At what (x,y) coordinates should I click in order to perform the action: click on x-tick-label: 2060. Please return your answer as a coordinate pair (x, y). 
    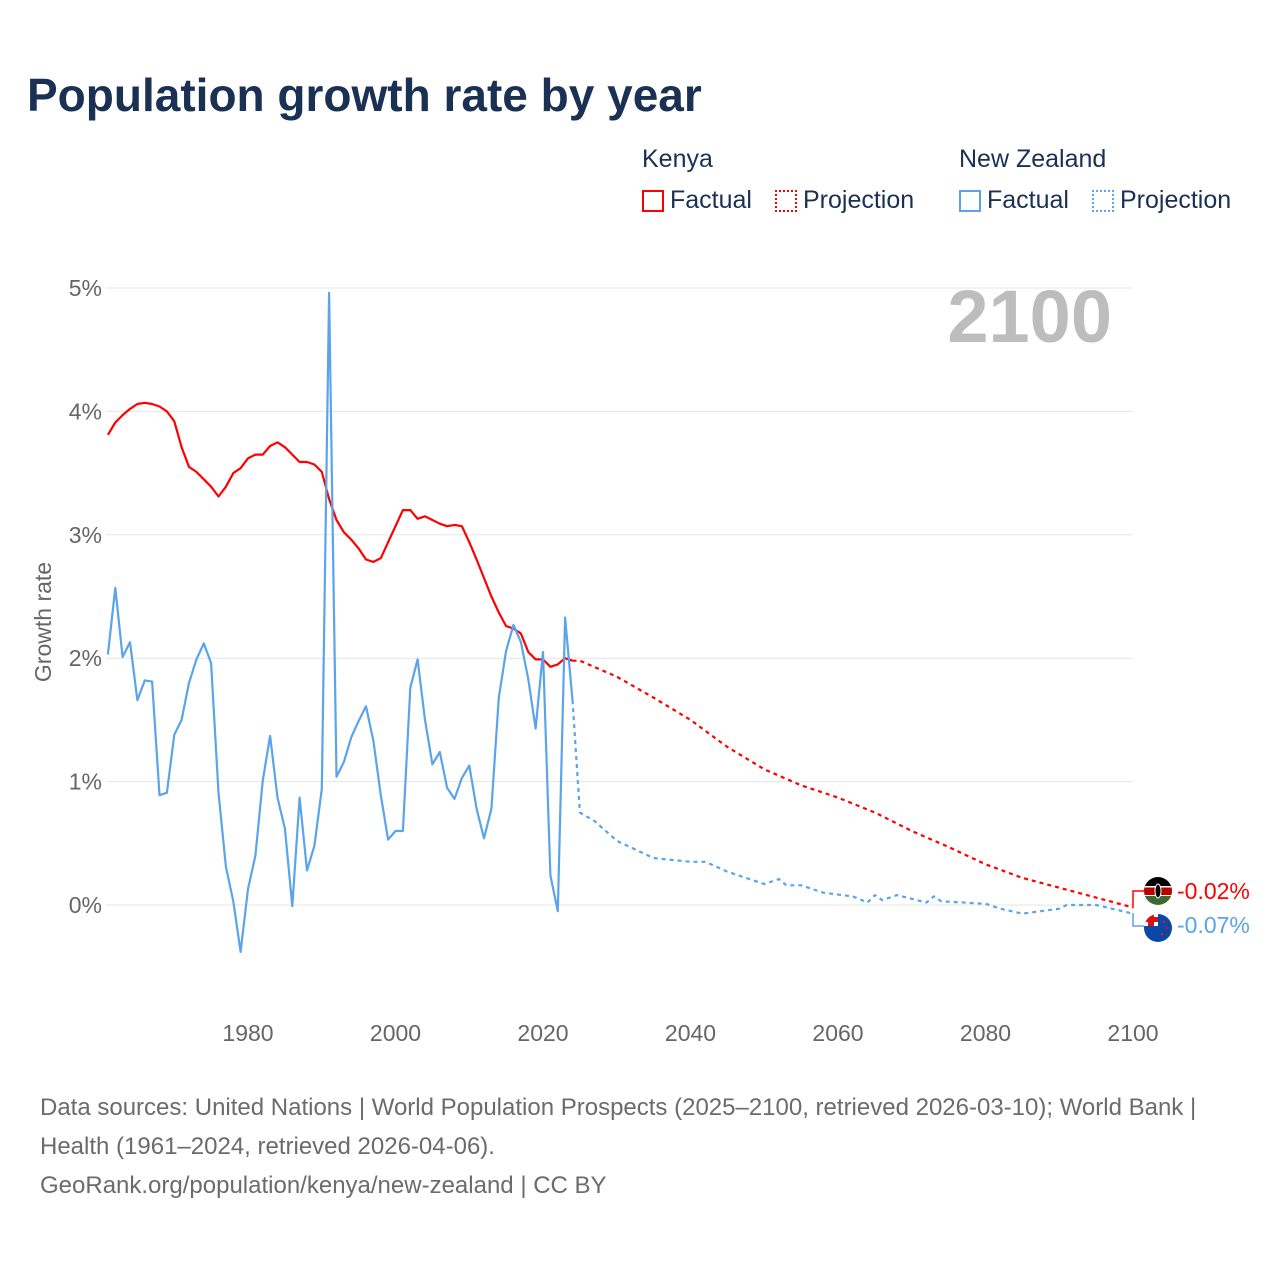
    Looking at the image, I should click on (837, 1033).